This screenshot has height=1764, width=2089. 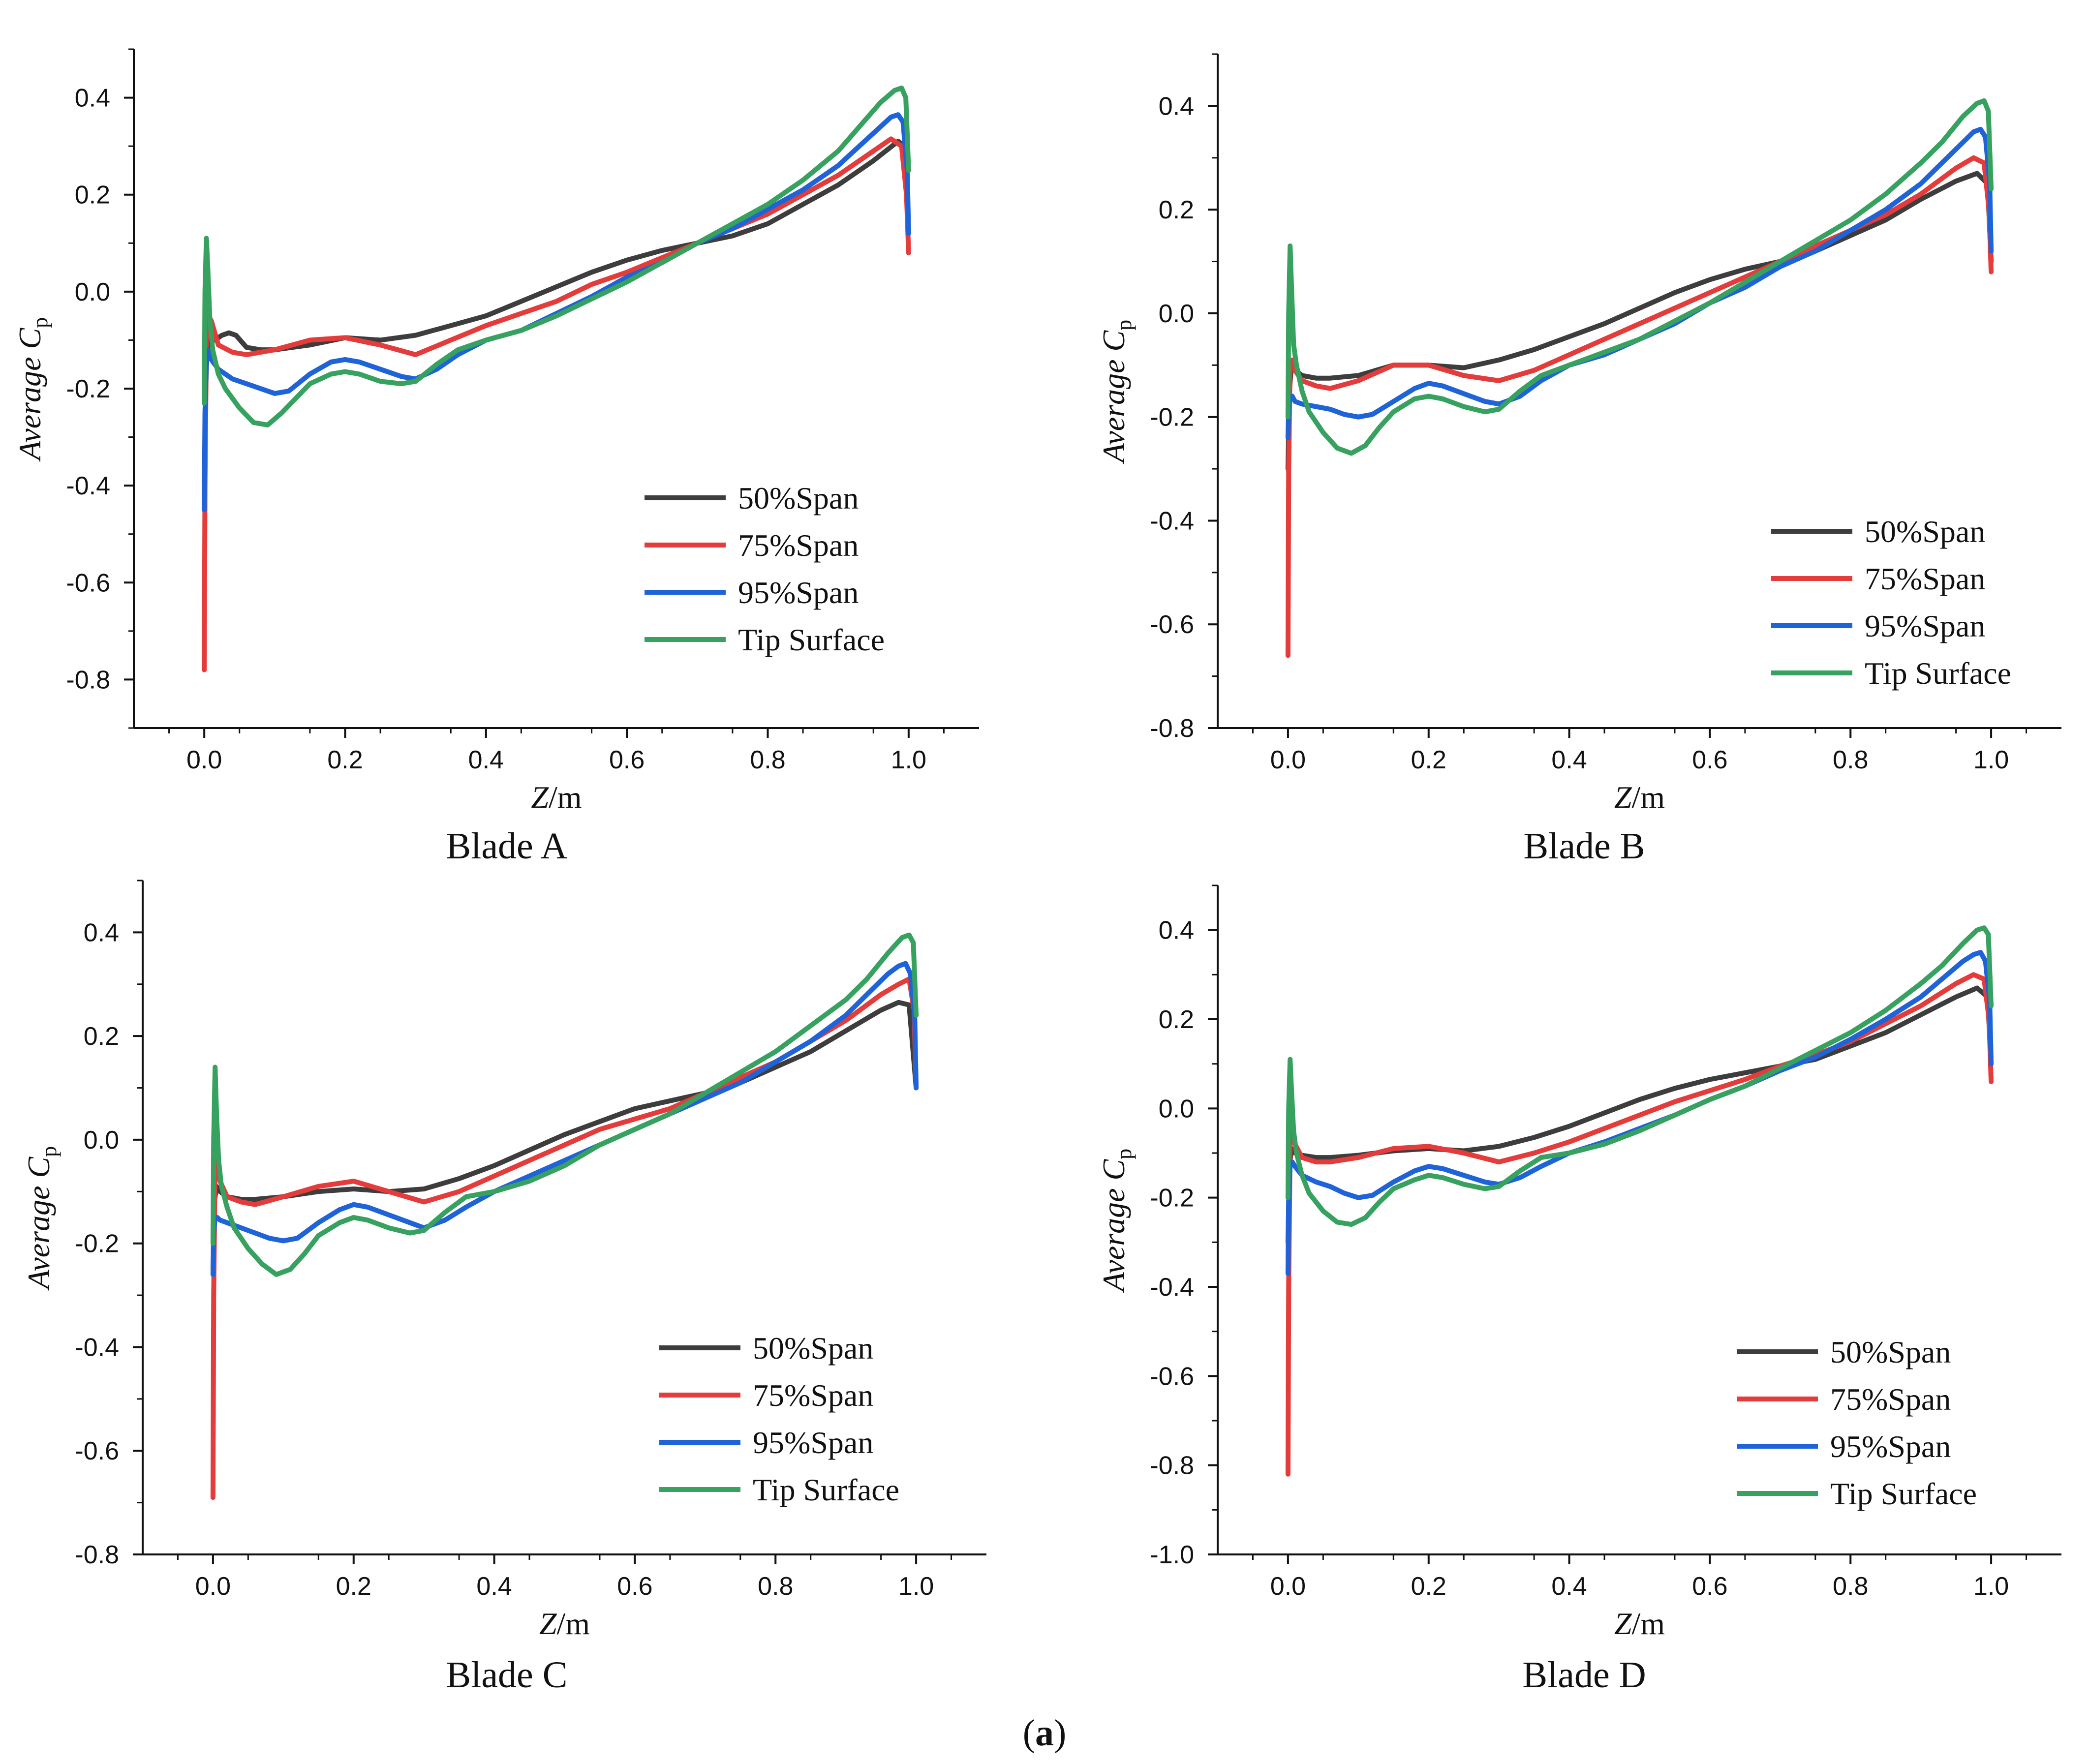 What do you see at coordinates (1584, 1675) in the screenshot?
I see `panel-title: Blade D` at bounding box center [1584, 1675].